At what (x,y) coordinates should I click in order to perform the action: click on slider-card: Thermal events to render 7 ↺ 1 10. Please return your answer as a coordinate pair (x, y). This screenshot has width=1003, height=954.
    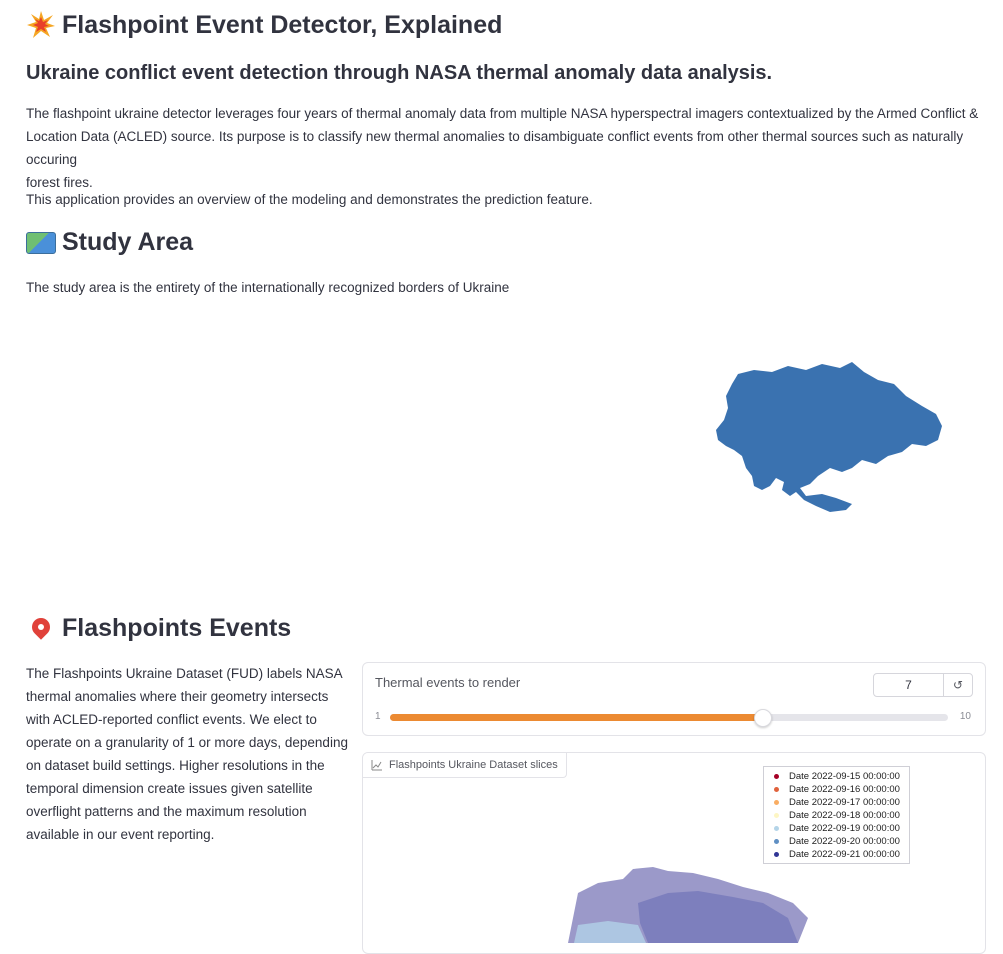
    Looking at the image, I should click on (674, 699).